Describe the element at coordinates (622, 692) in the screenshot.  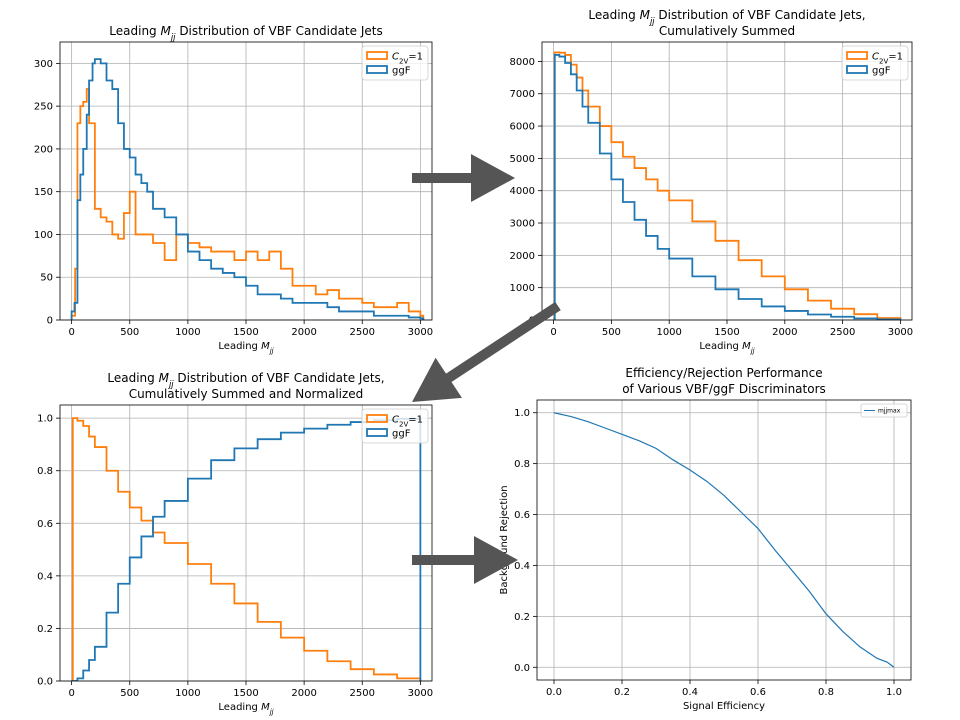
I see `x-tick-label: 0.2` at that location.